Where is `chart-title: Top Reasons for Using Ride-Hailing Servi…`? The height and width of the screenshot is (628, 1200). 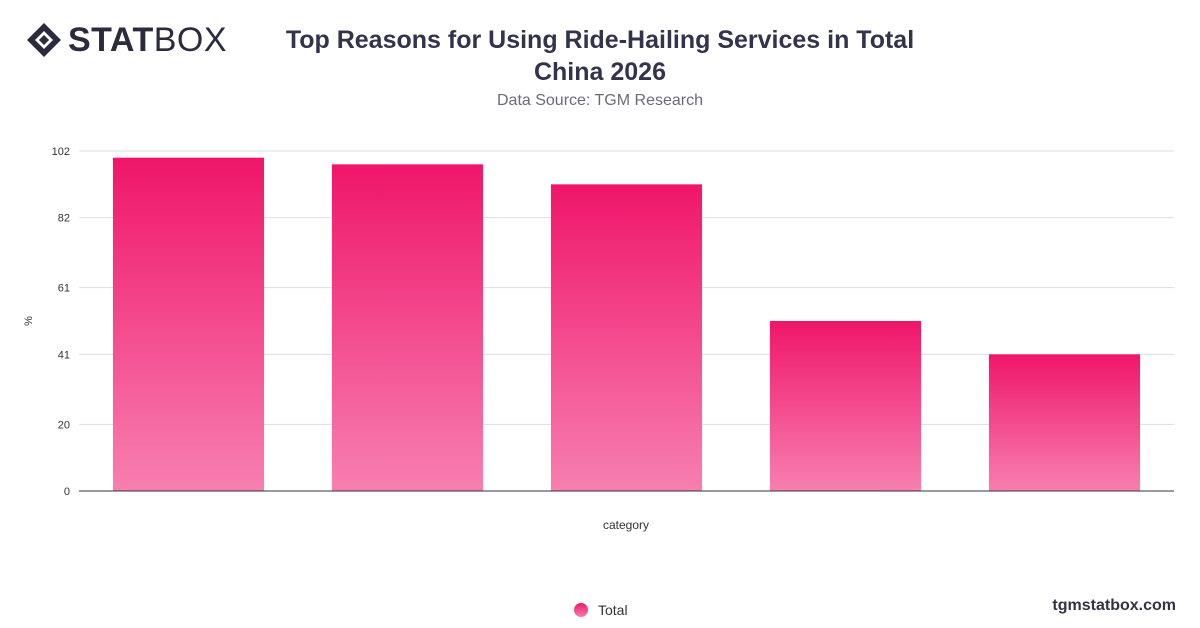
chart-title: Top Reasons for Using Ride-Hailing Servi… is located at coordinates (600, 56).